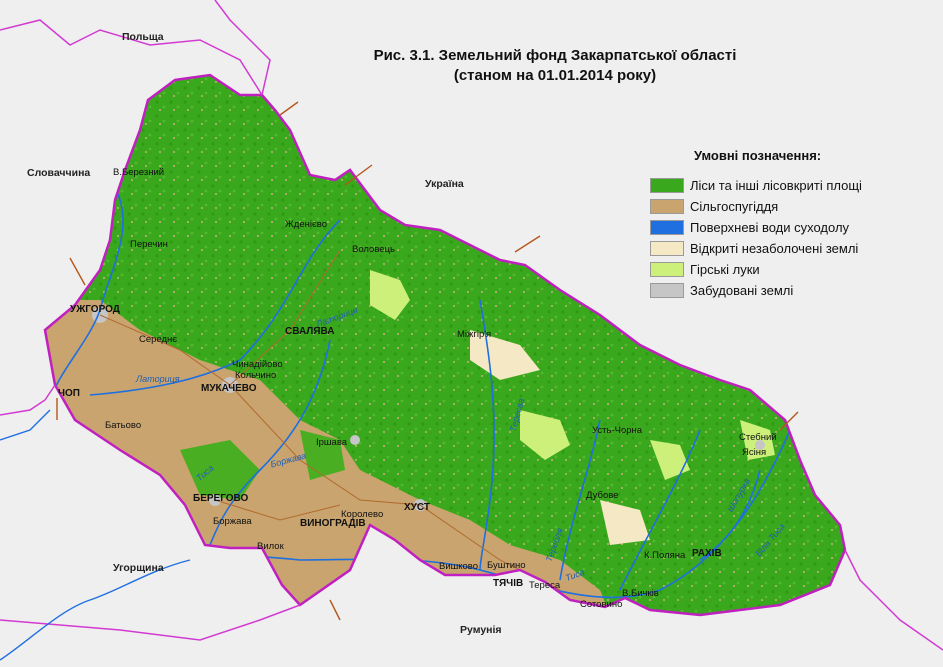 The height and width of the screenshot is (667, 943). Describe the element at coordinates (487, 435) in the screenshot. I see `river-rika` at that location.